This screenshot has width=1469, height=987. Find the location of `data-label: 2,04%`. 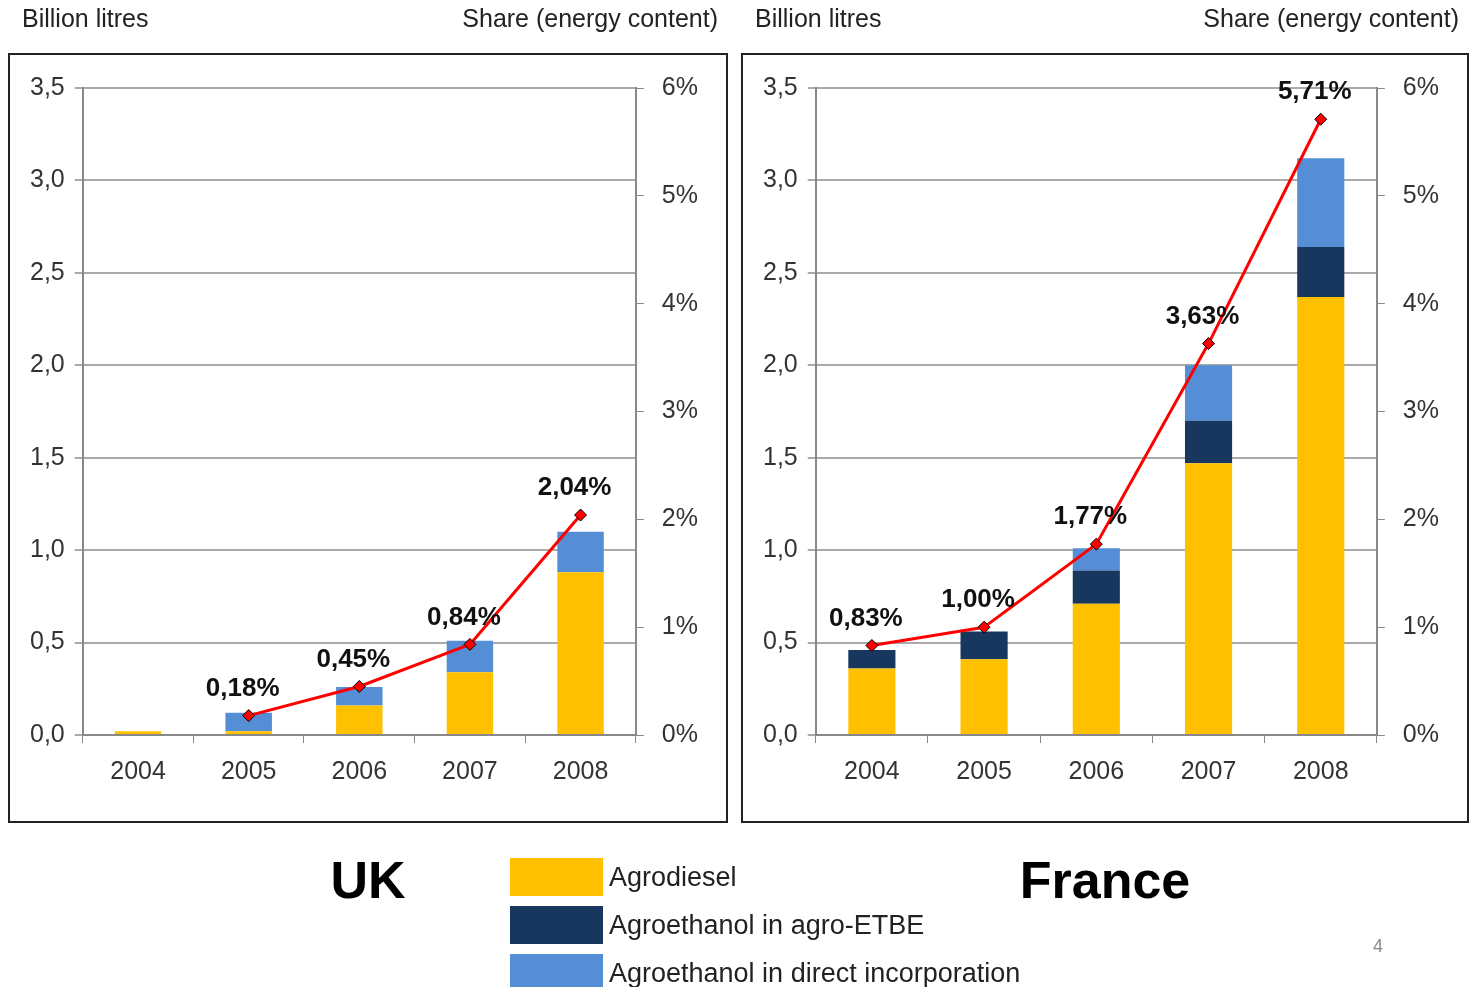

data-label: 2,04% is located at coordinates (574, 486).